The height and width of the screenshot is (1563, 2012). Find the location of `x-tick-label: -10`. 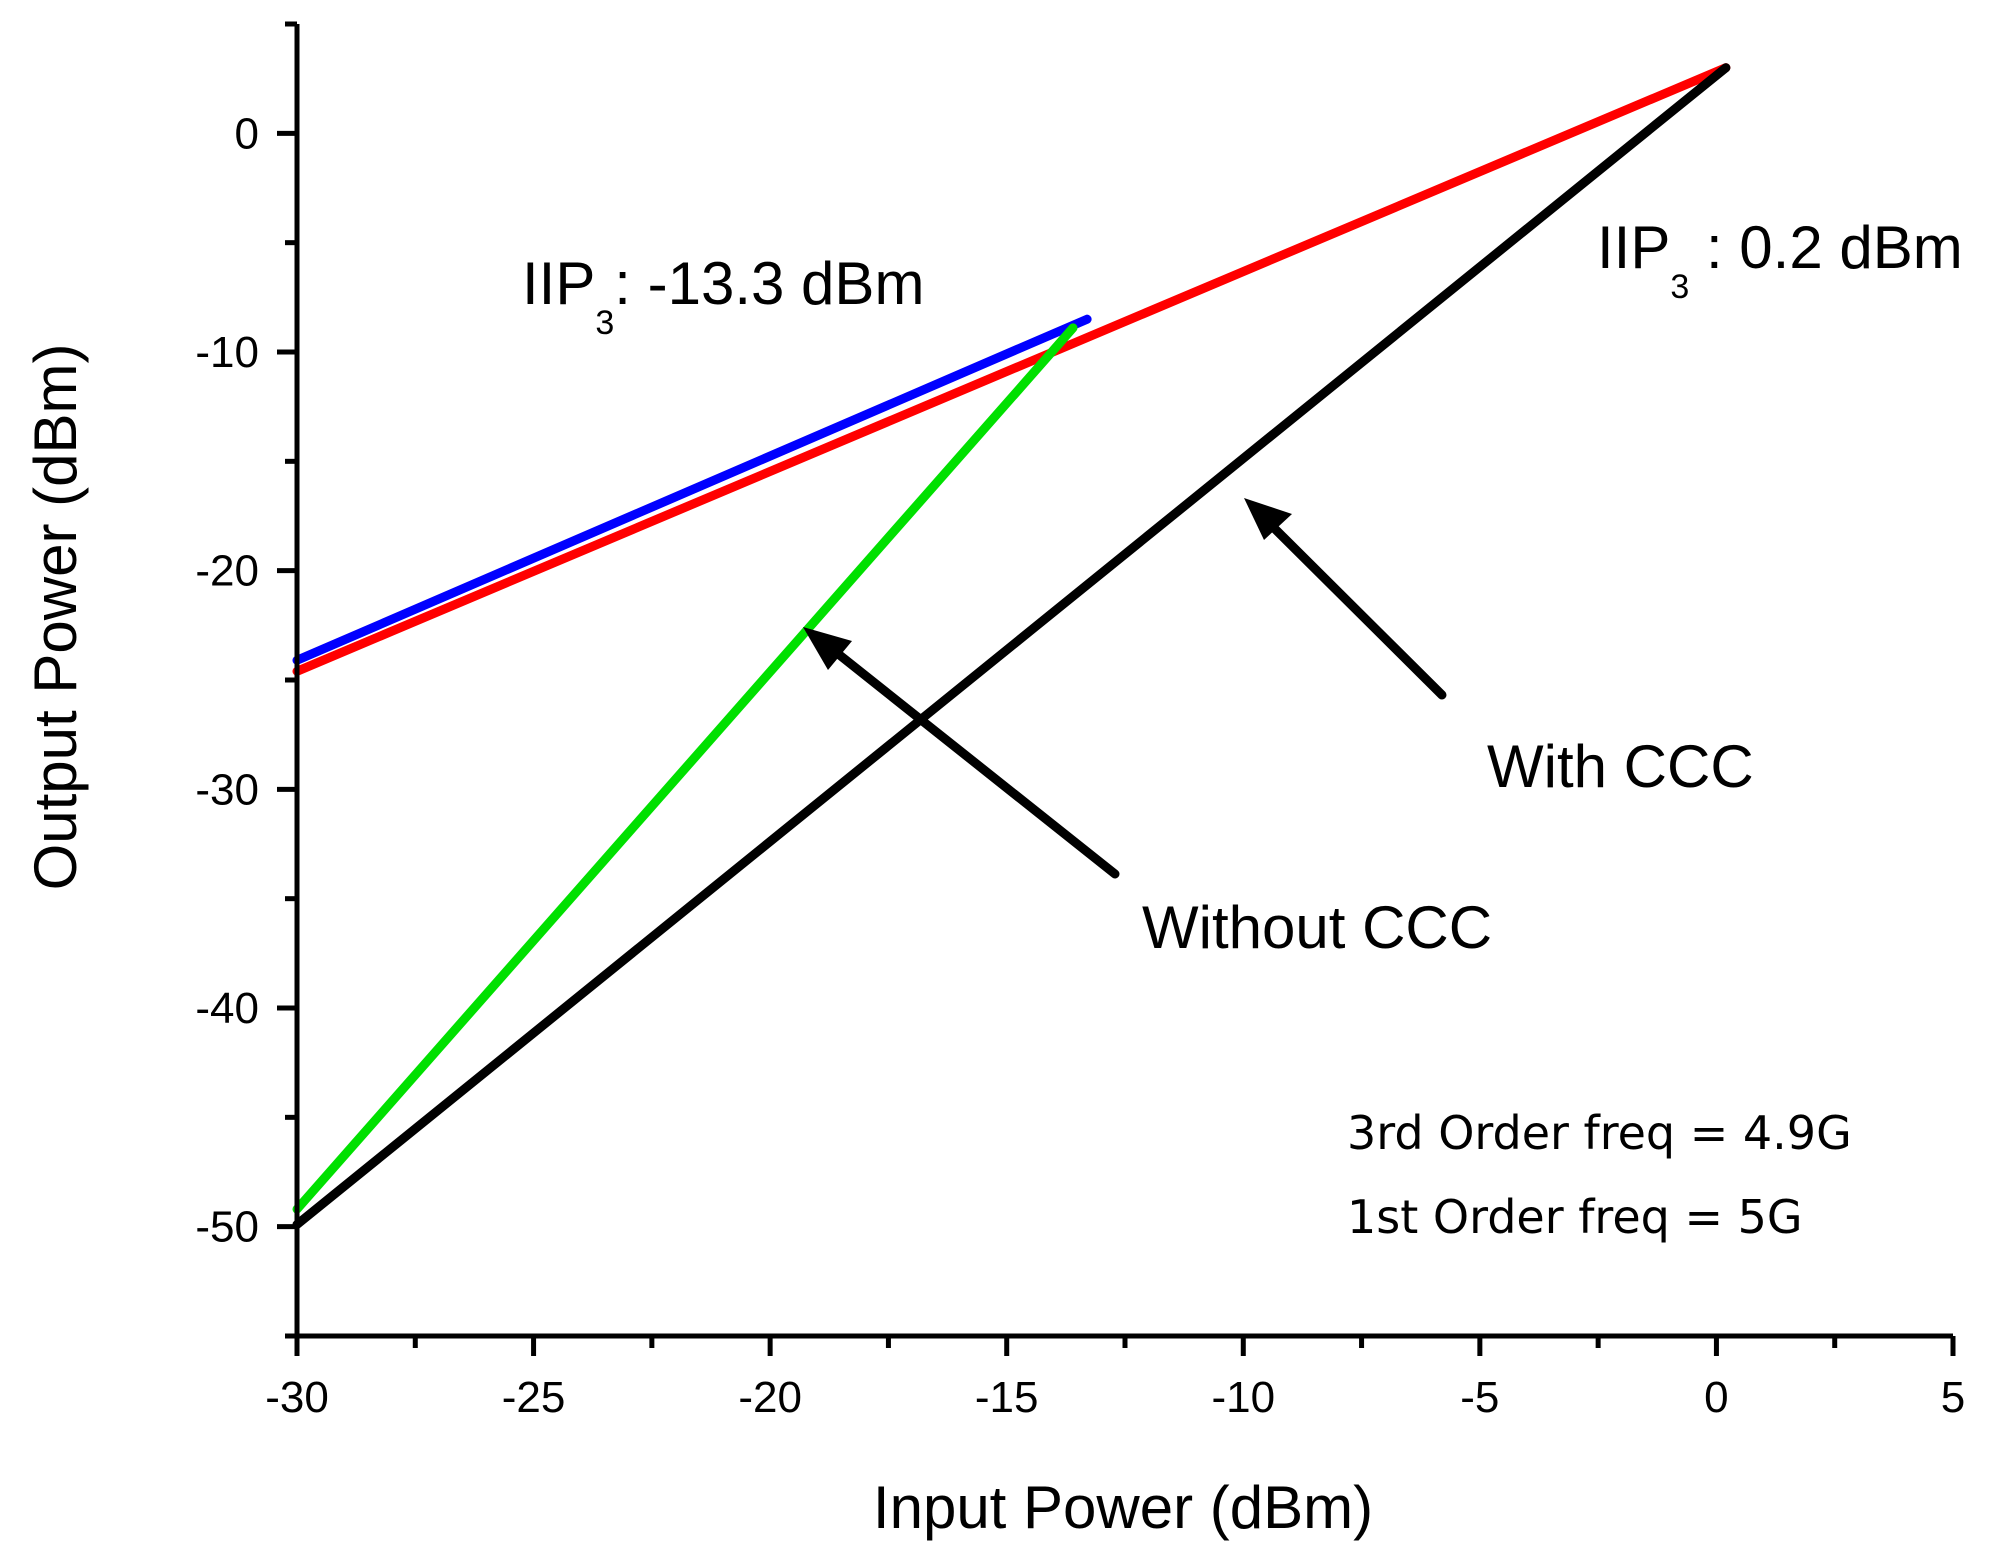

x-tick-label: -10 is located at coordinates (1243, 1397).